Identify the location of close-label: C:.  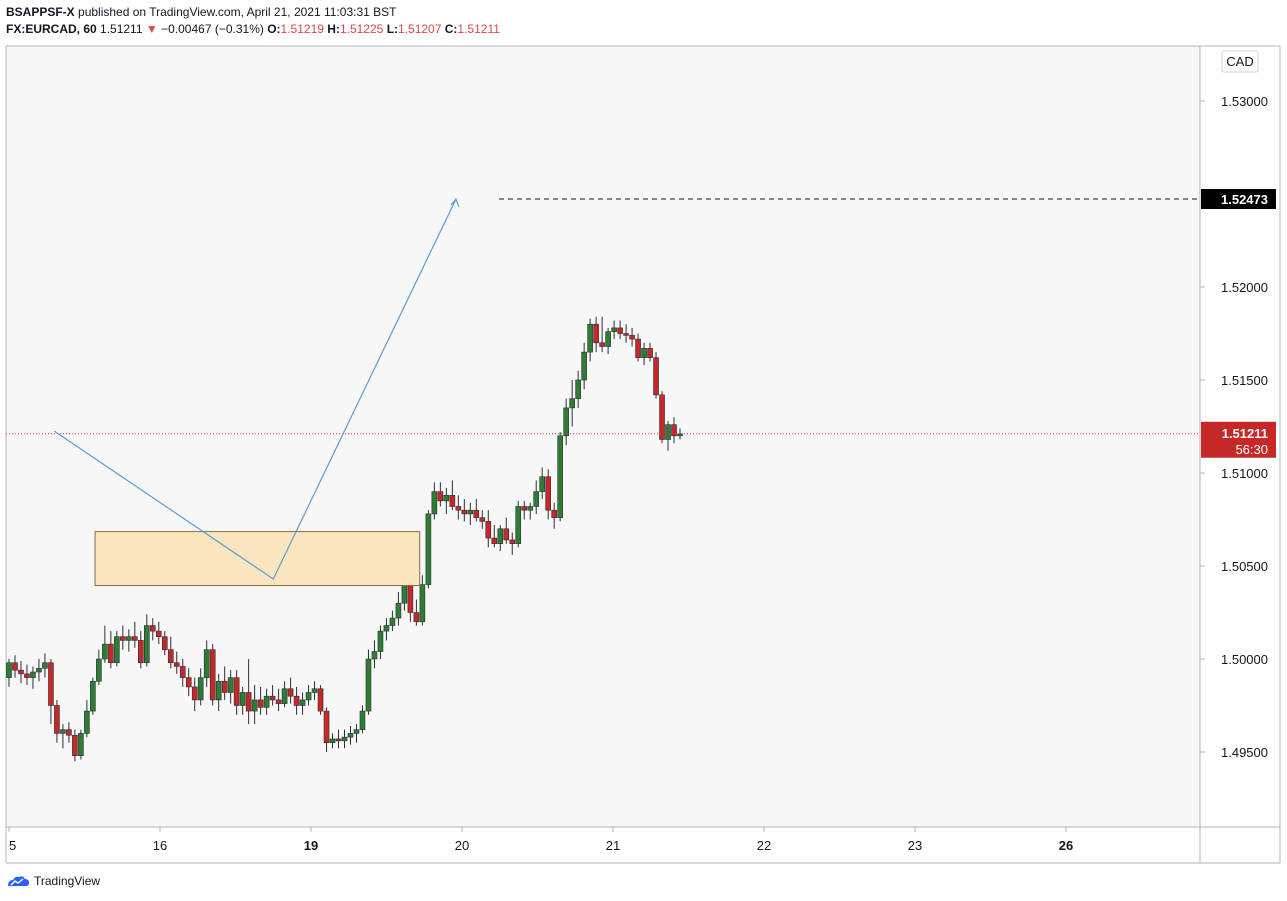
(451, 29).